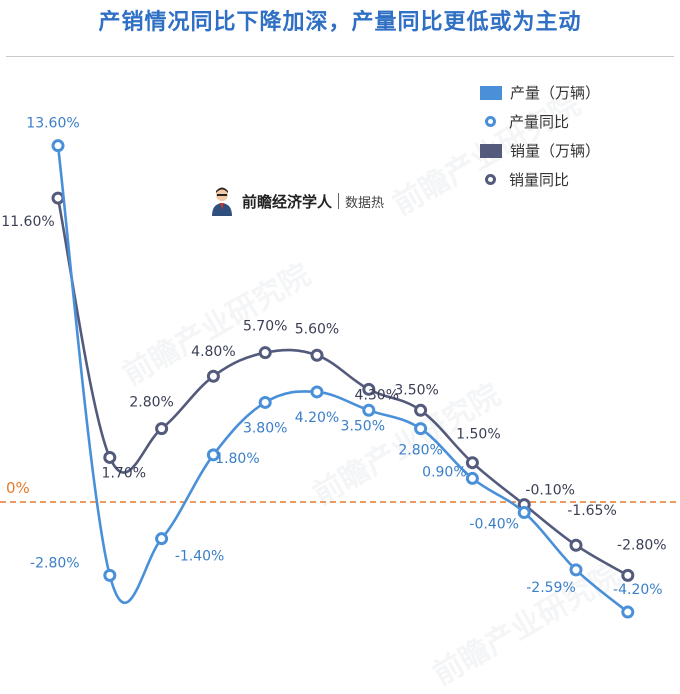 The width and height of the screenshot is (680, 694). What do you see at coordinates (265, 428) in the screenshot?
I see `production-yoy-data-label: 3.80%` at bounding box center [265, 428].